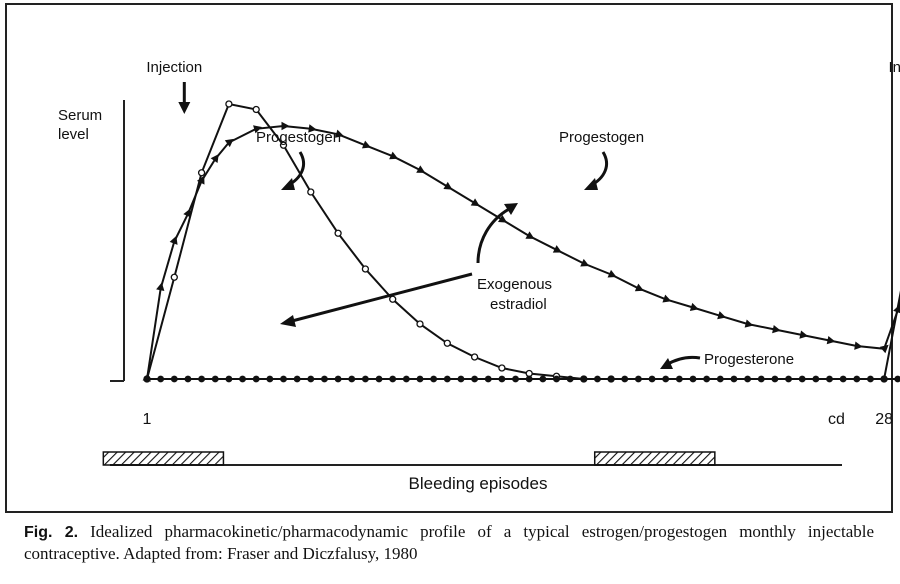  What do you see at coordinates (73, 134) in the screenshot?
I see `y-axis-label-line2: level` at bounding box center [73, 134].